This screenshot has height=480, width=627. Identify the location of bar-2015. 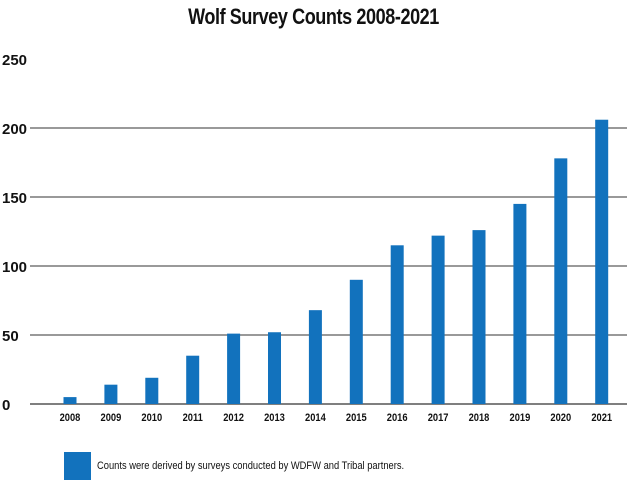
(356, 341).